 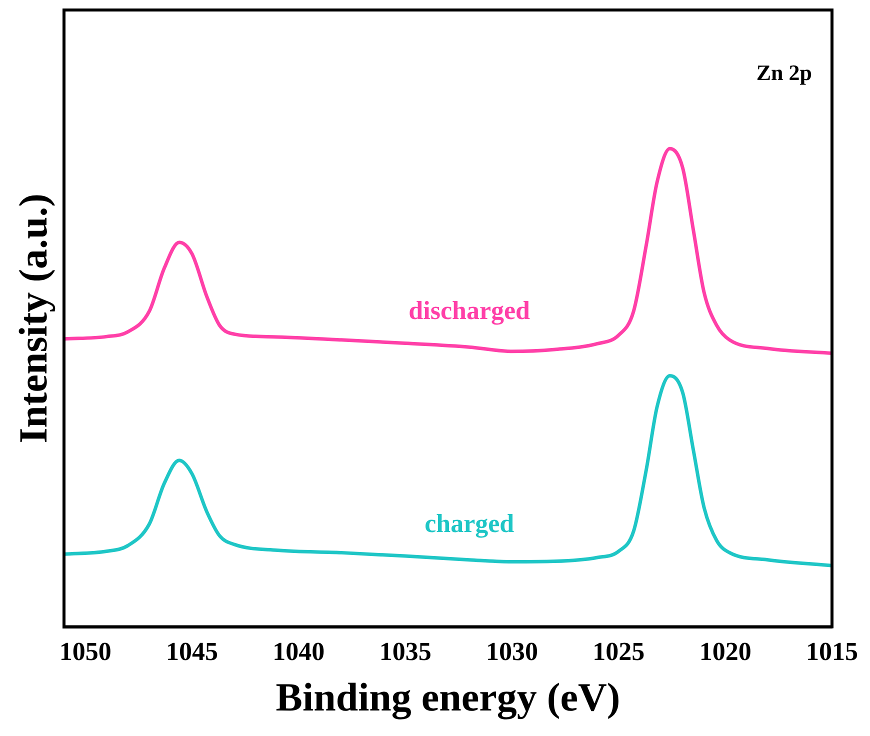 I want to click on x-tick-label: 1030, so click(x=512, y=651).